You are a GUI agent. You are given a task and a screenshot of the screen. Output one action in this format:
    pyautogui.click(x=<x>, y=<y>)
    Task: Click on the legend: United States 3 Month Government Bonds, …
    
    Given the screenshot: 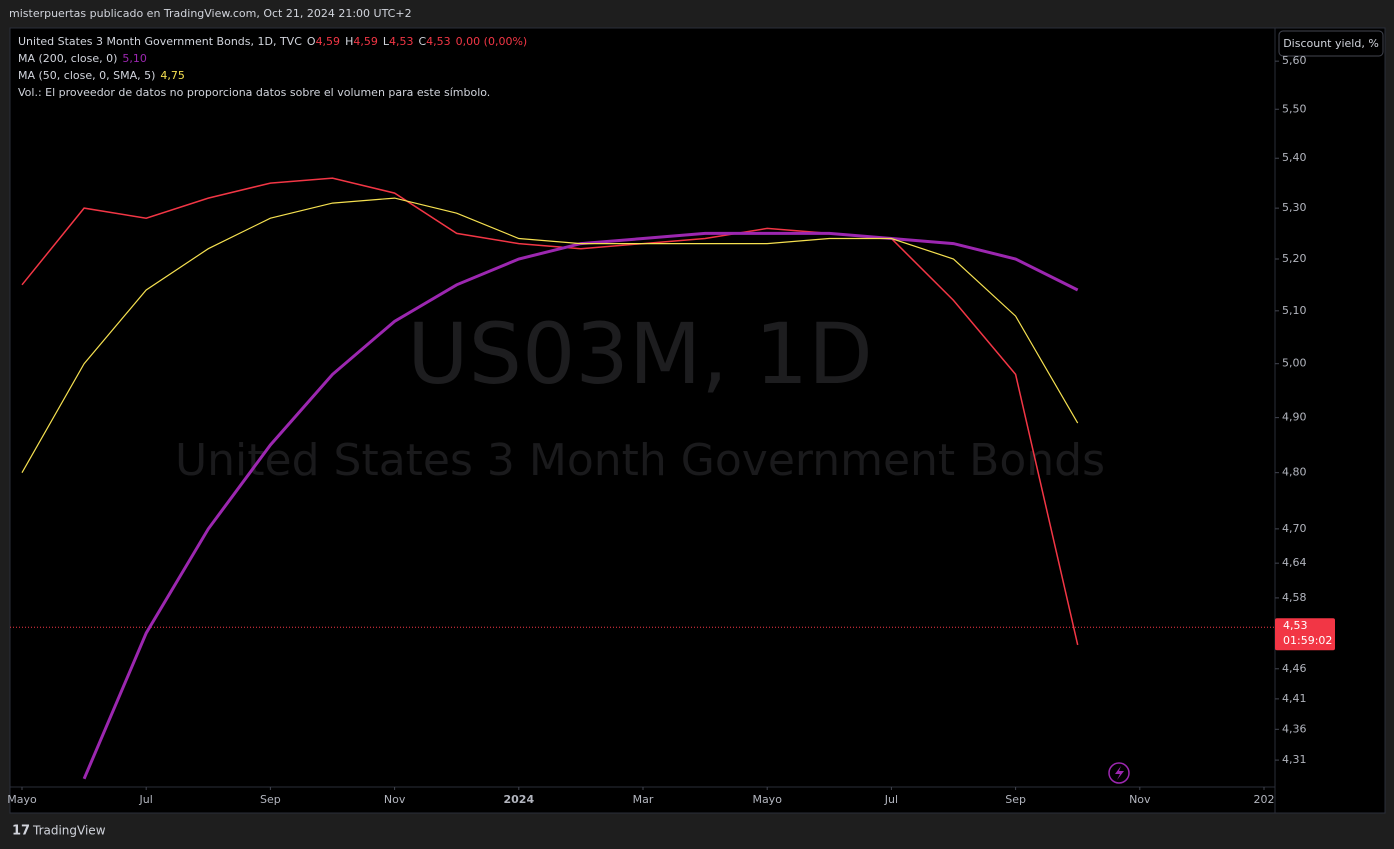 What is the action you would take?
    pyautogui.click(x=272, y=67)
    